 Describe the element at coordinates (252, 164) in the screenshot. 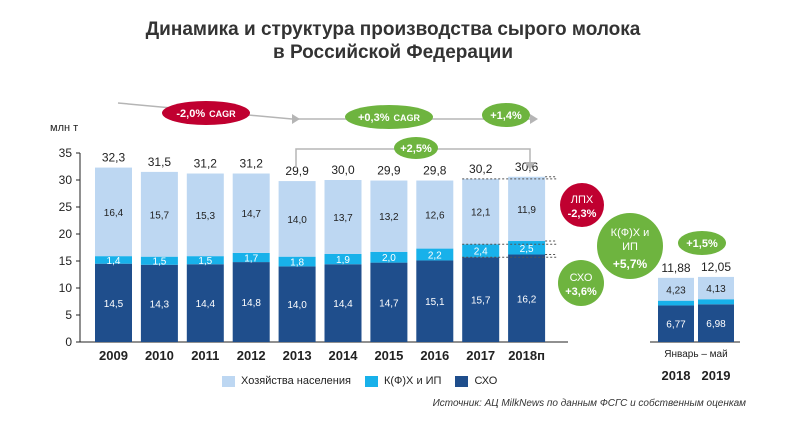

I see `bar-total-label: 31,2` at that location.